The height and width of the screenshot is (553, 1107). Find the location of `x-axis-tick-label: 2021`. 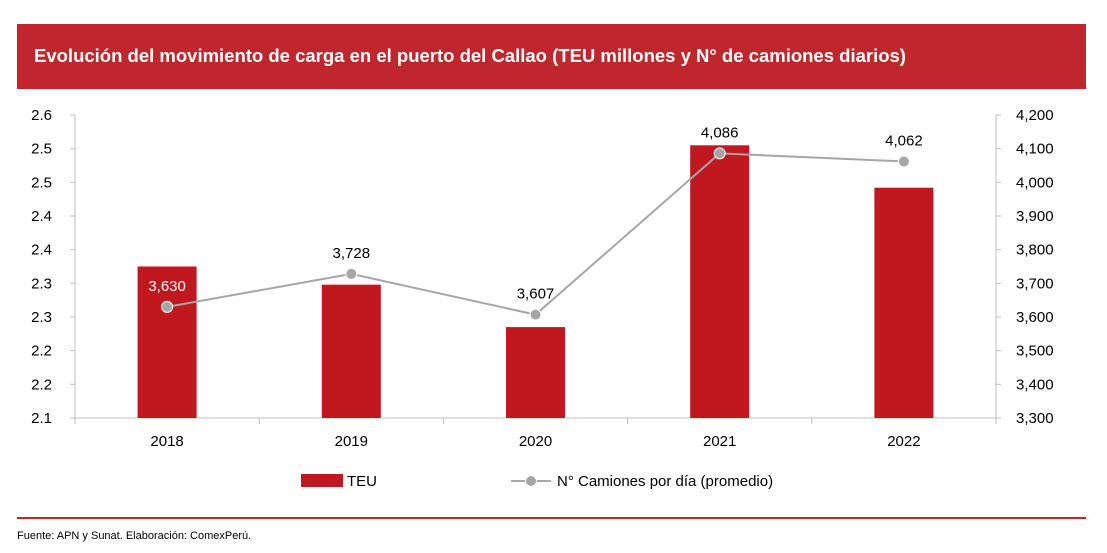

x-axis-tick-label: 2021 is located at coordinates (719, 441).